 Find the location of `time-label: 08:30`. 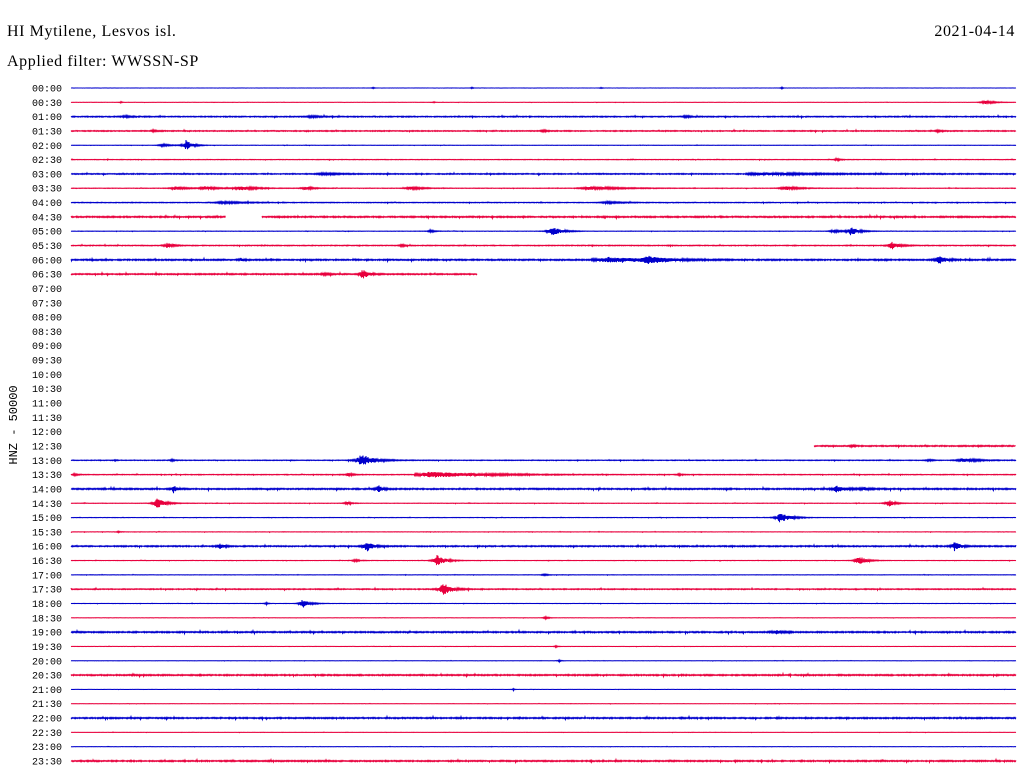

time-label: 08:30 is located at coordinates (47, 333).